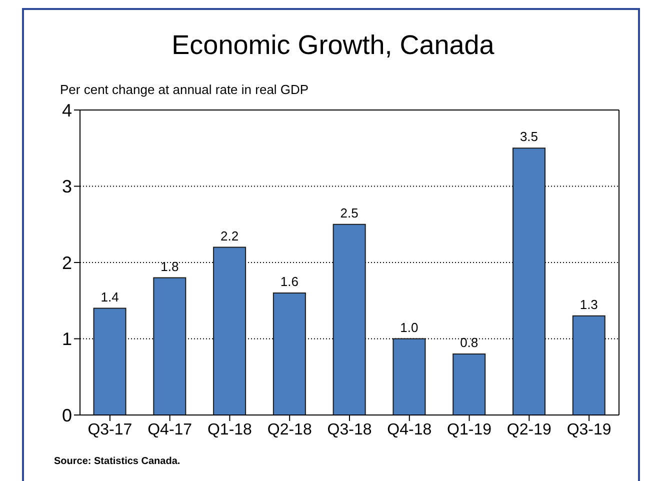 This screenshot has width=654, height=481. I want to click on y-tick-label: 4, so click(67, 110).